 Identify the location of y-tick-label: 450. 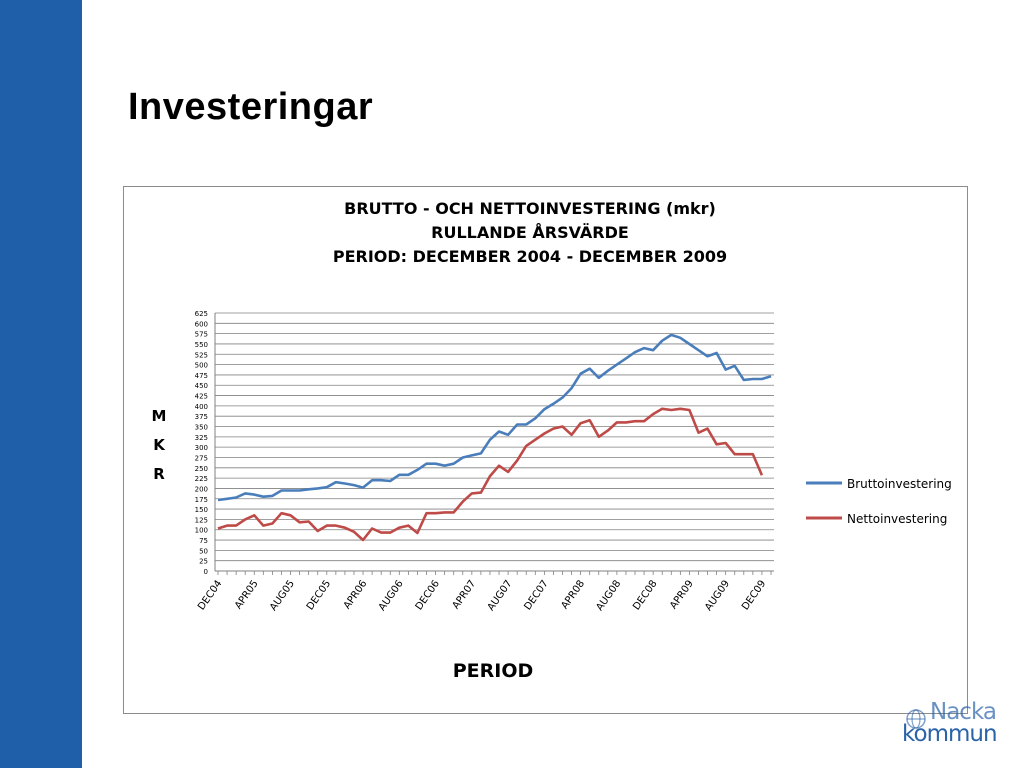
(201, 386).